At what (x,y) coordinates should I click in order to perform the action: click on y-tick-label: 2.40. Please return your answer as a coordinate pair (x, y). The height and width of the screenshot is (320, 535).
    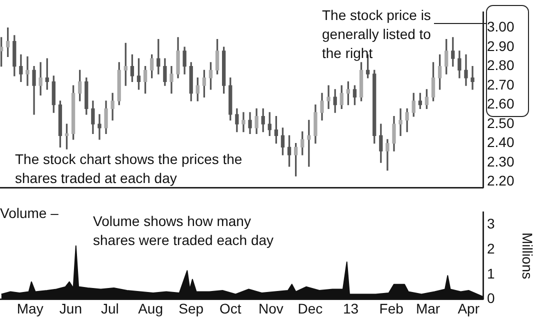
    Looking at the image, I should click on (500, 142).